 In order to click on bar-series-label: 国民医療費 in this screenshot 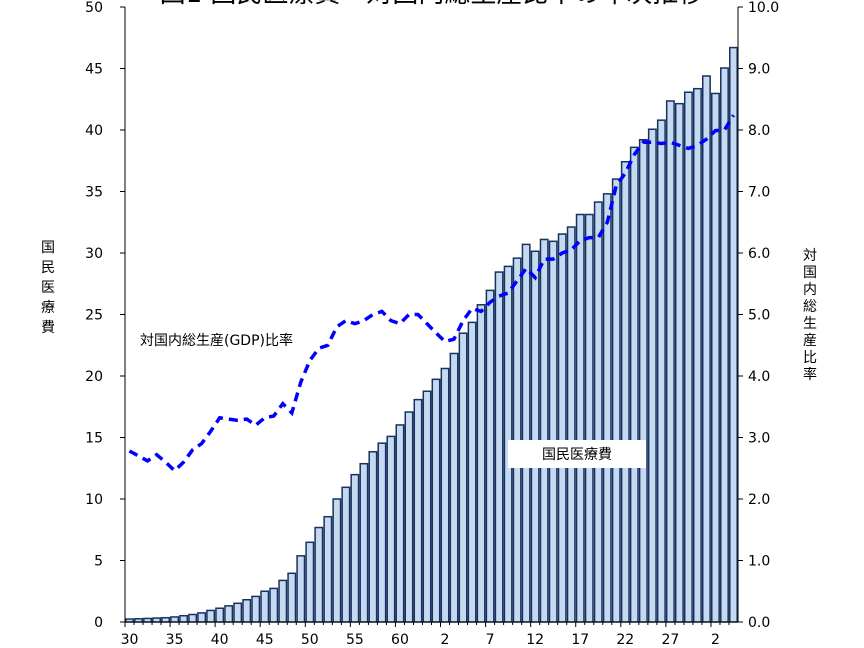, I will do `click(577, 454)`.